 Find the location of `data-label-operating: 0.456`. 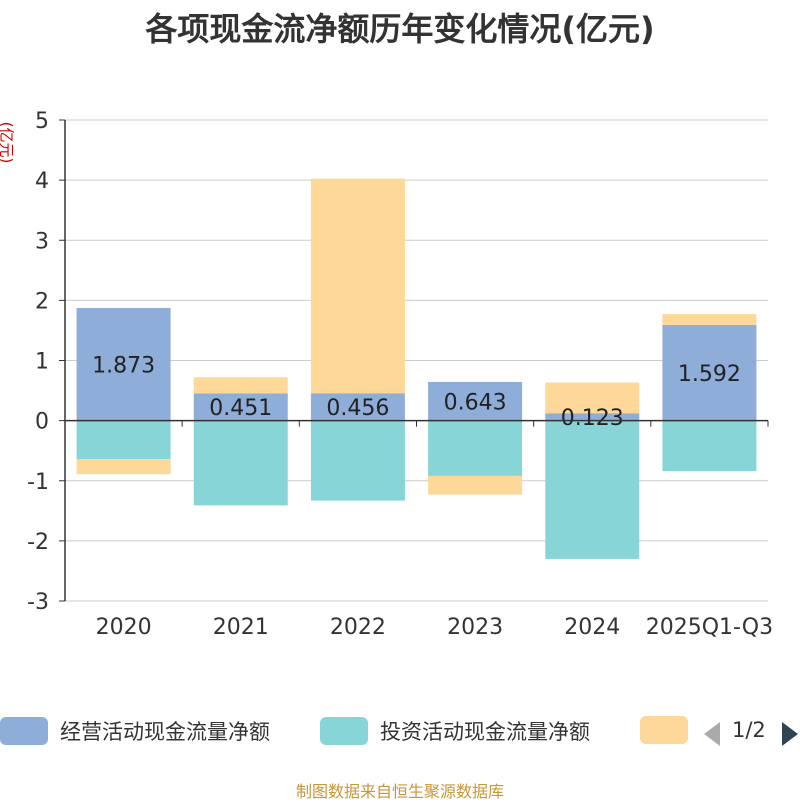

data-label-operating: 0.456 is located at coordinates (357, 408).